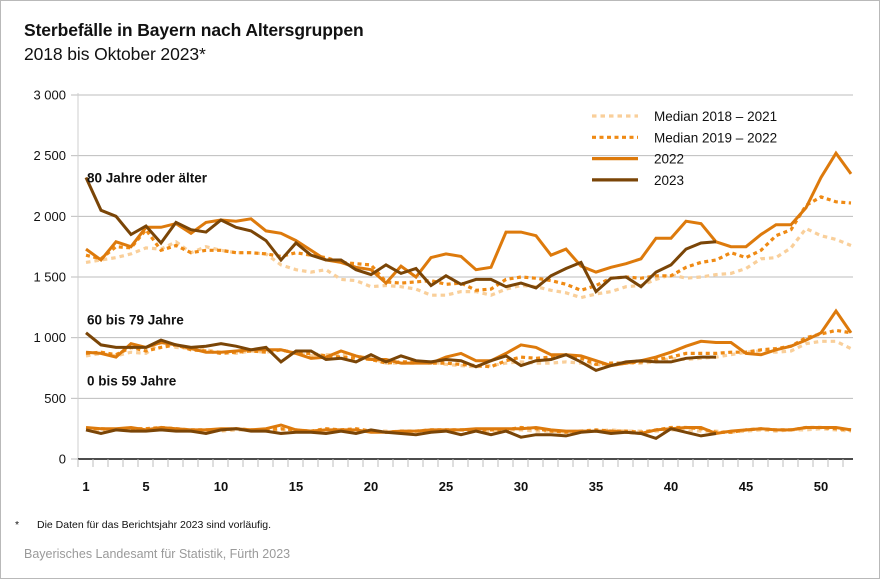 The image size is (880, 580). Describe the element at coordinates (638, 159) in the screenshot. I see `legend-item: 2022` at that location.